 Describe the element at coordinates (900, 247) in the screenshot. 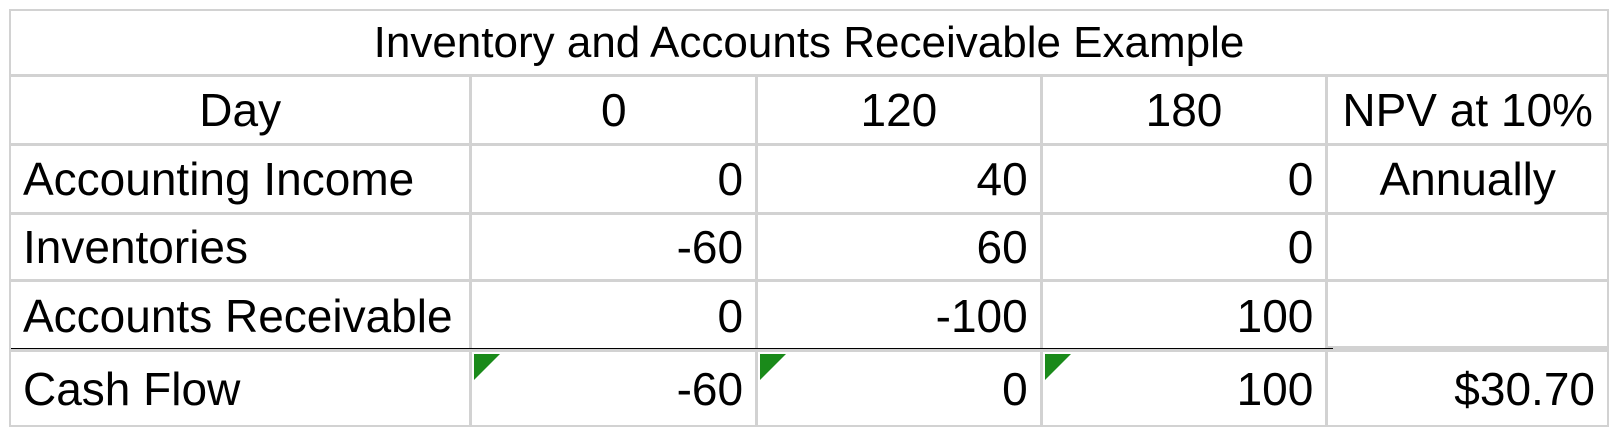

I see `value-cell: 60` at that location.